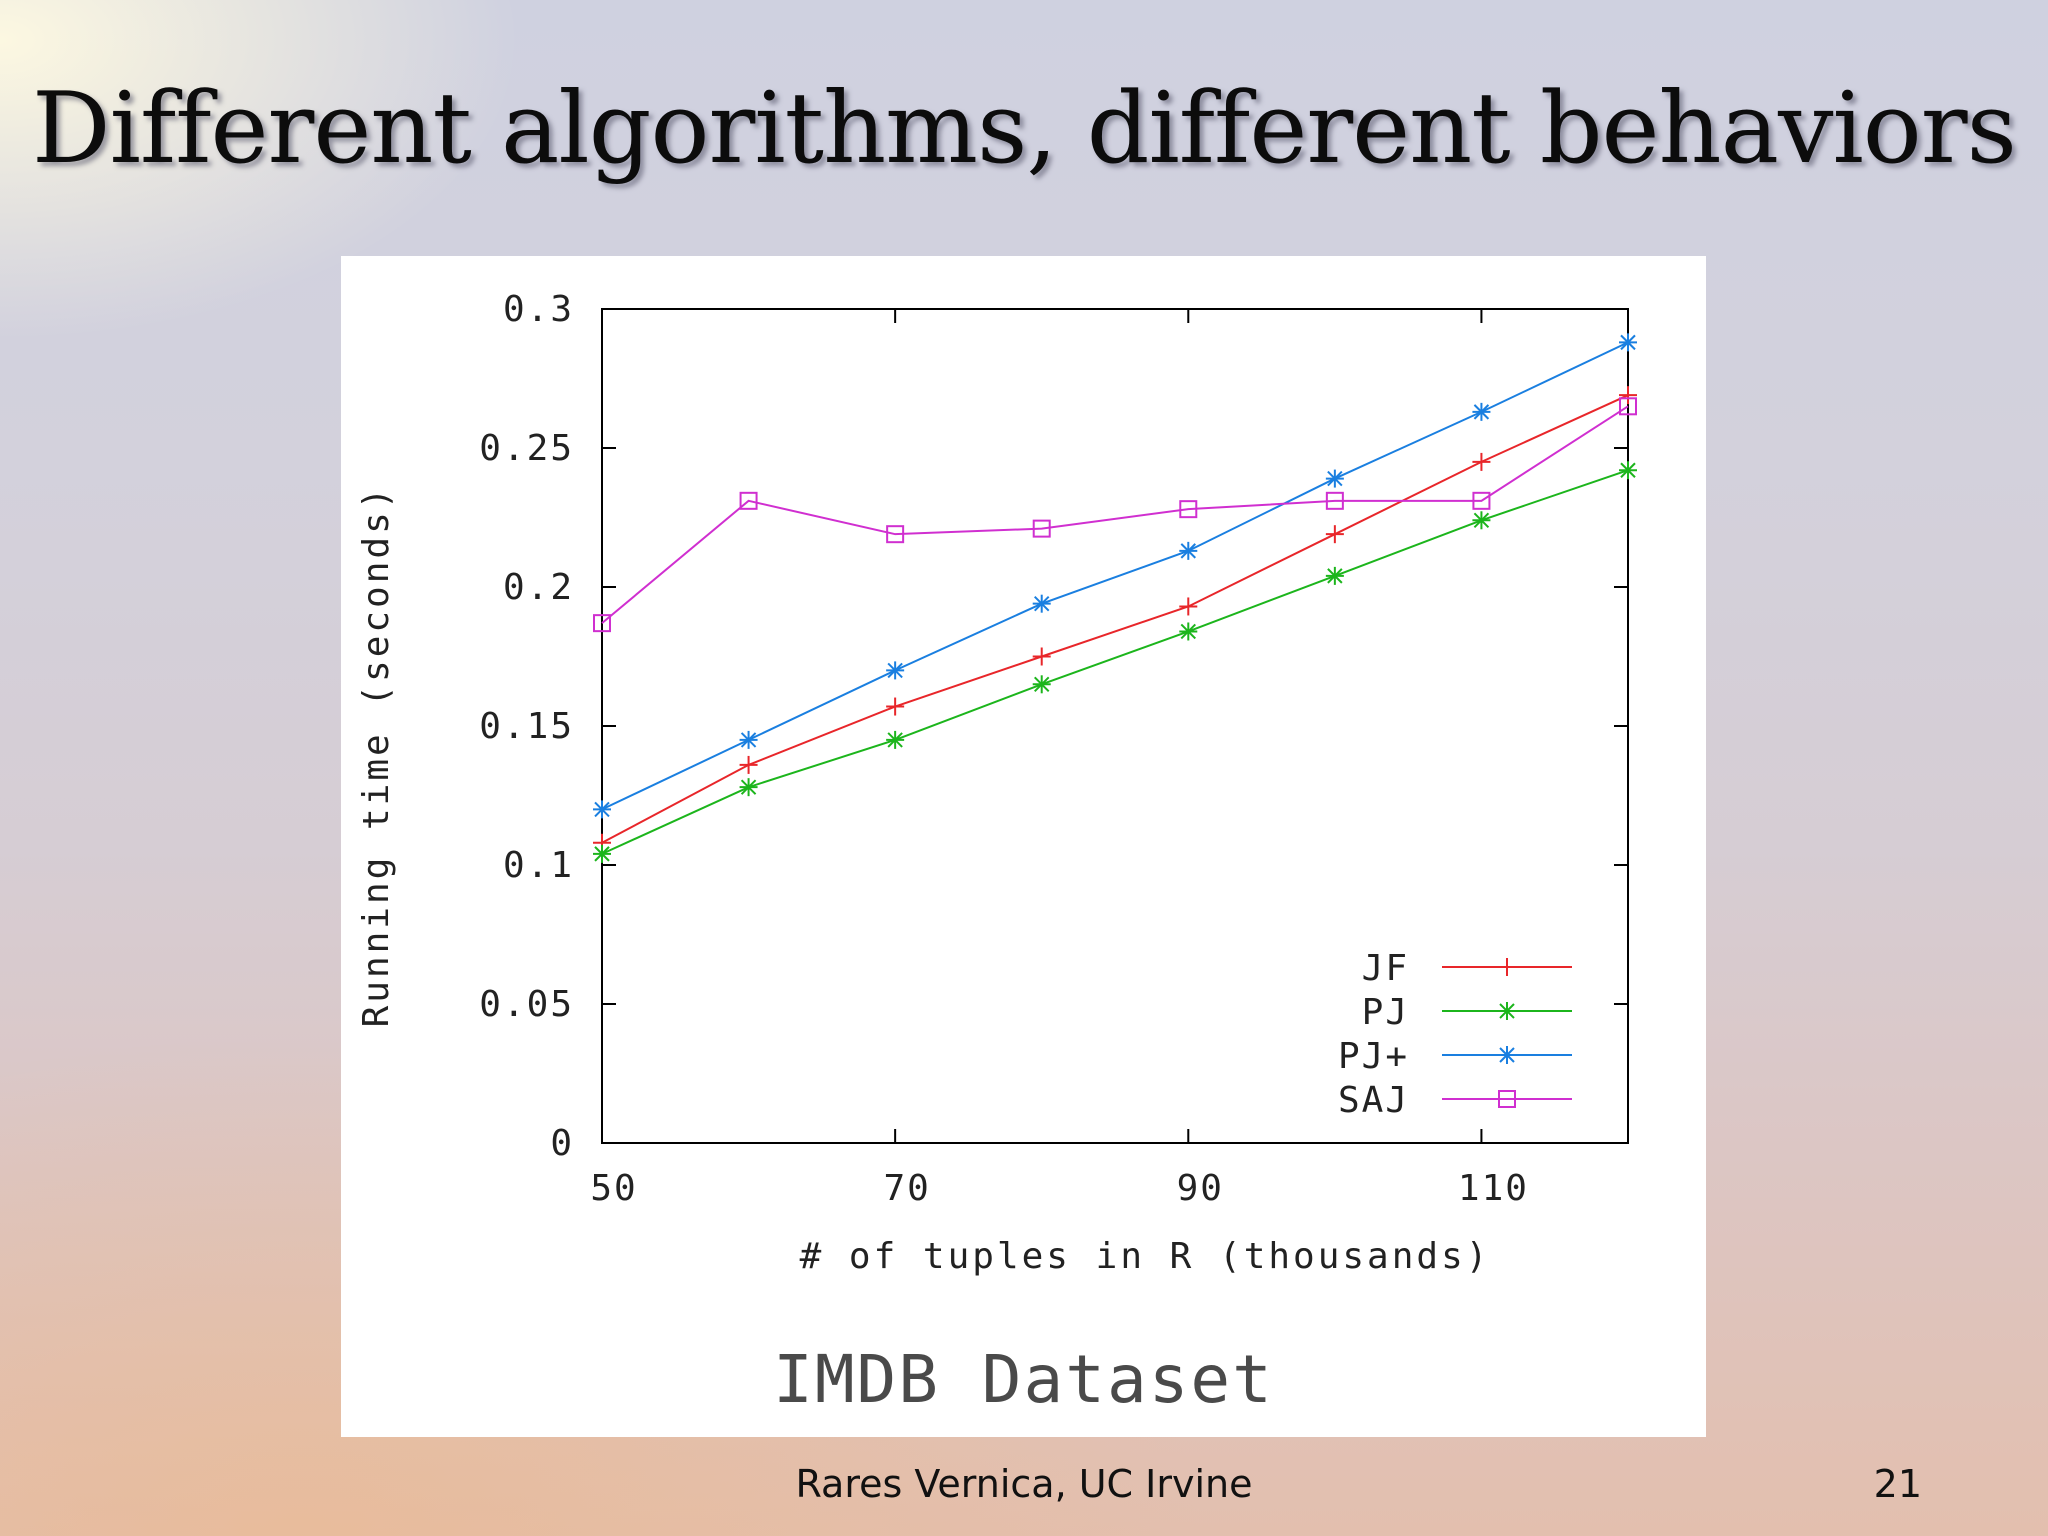 The image size is (2048, 1536). What do you see at coordinates (1024, 1484) in the screenshot?
I see `footer-author: Rares Vernica, UC Irvine` at bounding box center [1024, 1484].